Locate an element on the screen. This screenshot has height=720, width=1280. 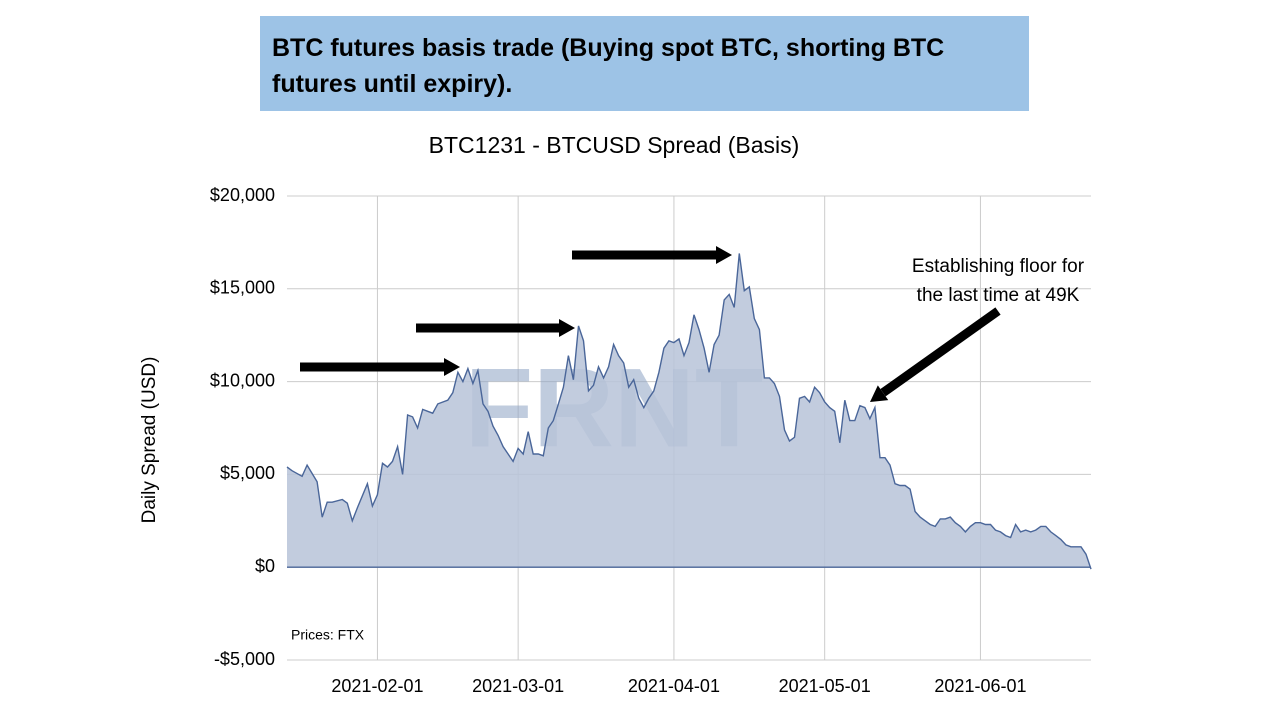
source-note: Prices: FTX is located at coordinates (328, 635).